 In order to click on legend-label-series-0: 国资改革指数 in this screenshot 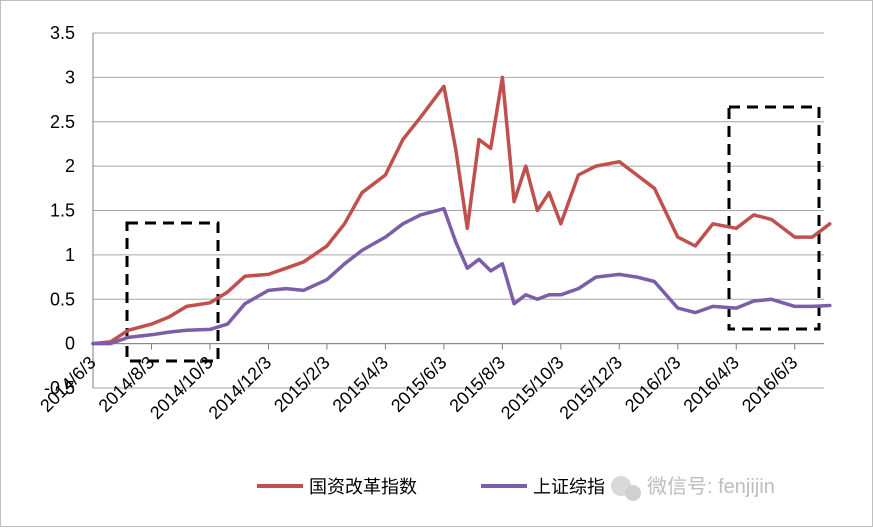, I will do `click(363, 487)`.